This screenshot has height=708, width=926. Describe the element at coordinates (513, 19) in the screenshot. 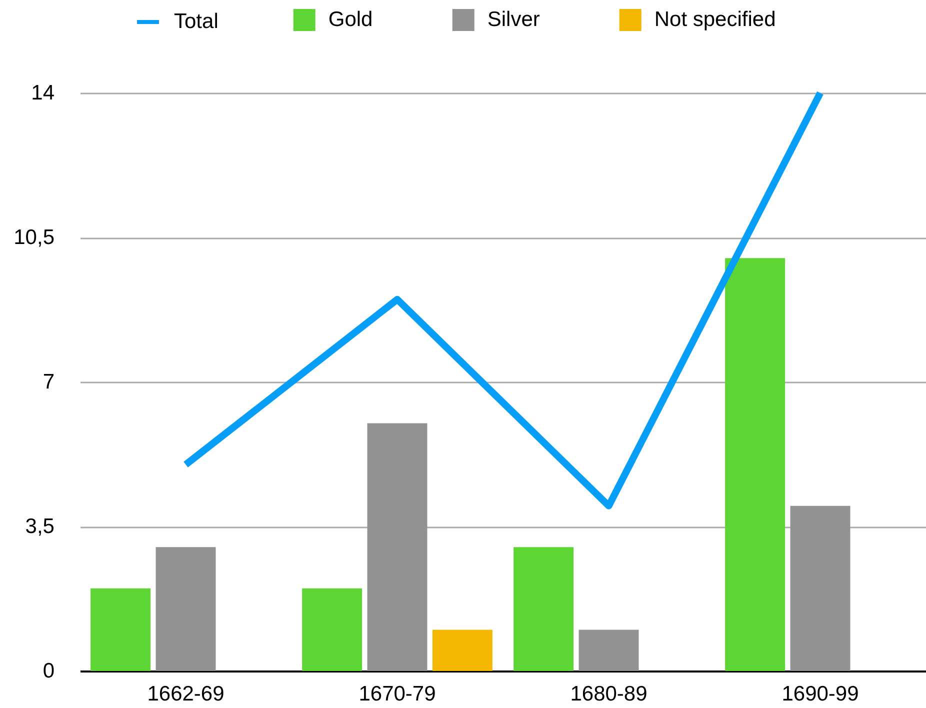

I see `legend-label: Silver` at that location.